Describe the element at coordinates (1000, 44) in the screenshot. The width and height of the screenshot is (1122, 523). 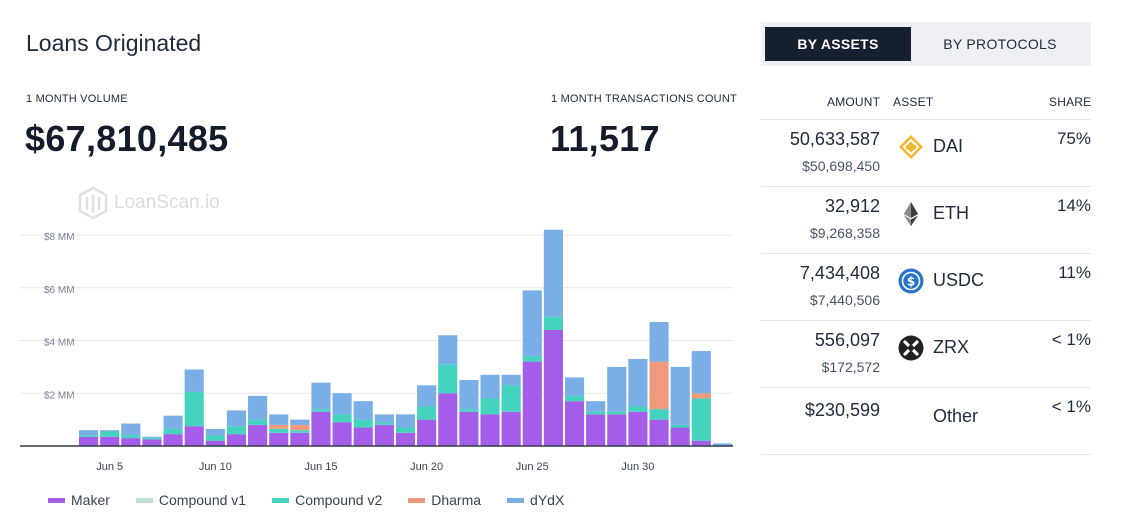
I see `by-protocols-button: BY PROTOCOLS` at that location.